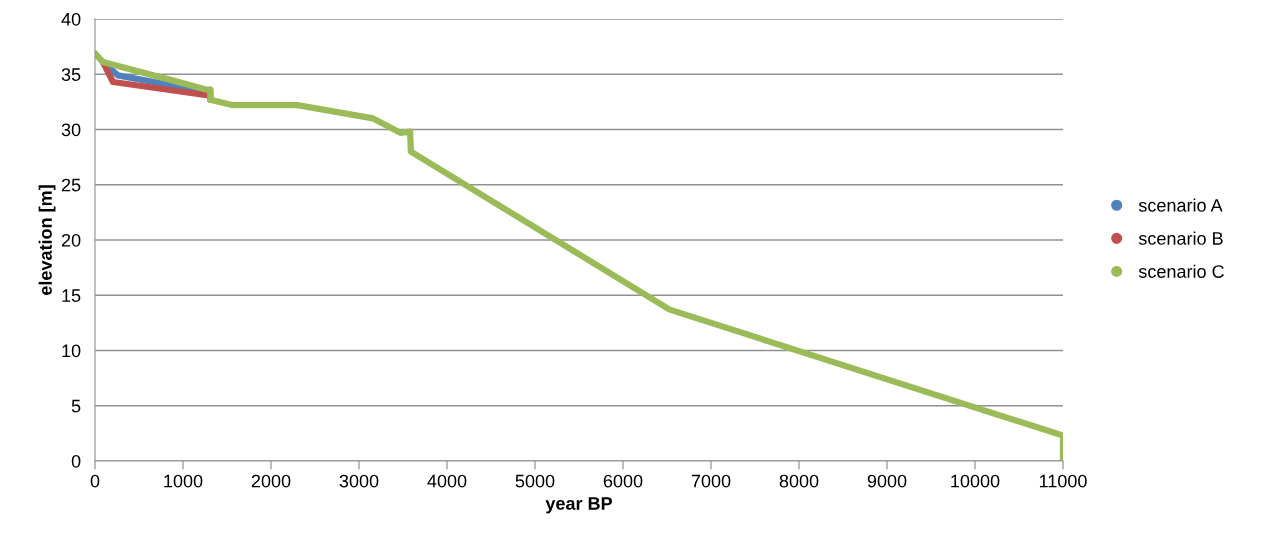  What do you see at coordinates (579, 505) in the screenshot?
I see `x-axis-title: year BP` at bounding box center [579, 505].